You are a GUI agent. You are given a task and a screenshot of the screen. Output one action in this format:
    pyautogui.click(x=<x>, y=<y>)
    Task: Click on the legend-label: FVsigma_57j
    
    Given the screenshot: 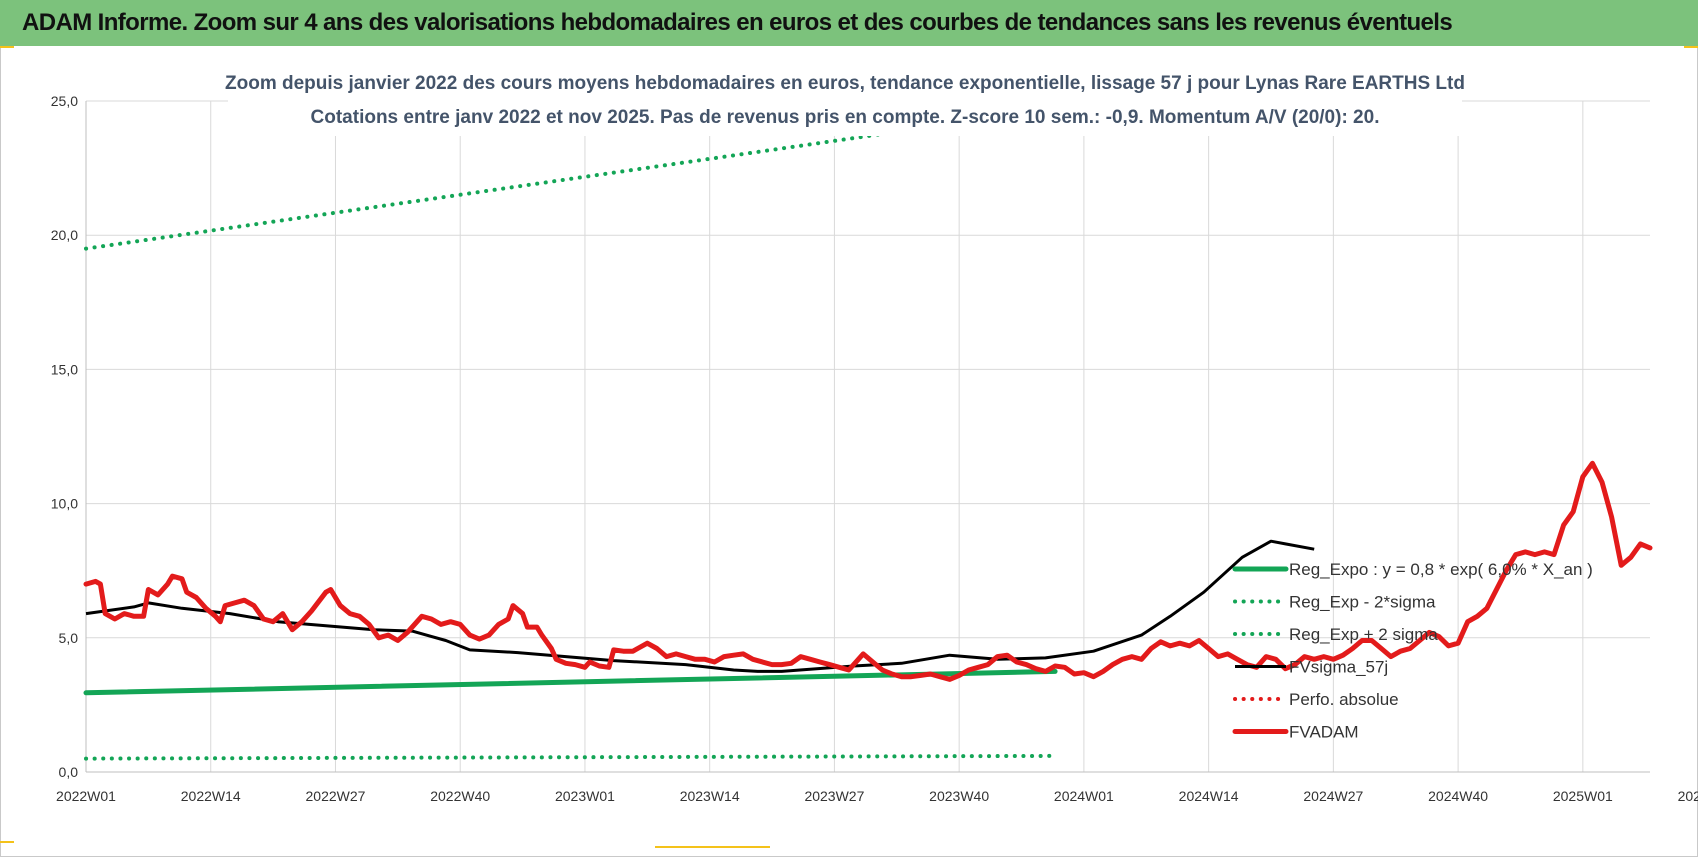 What is the action you would take?
    pyautogui.click(x=1338, y=667)
    